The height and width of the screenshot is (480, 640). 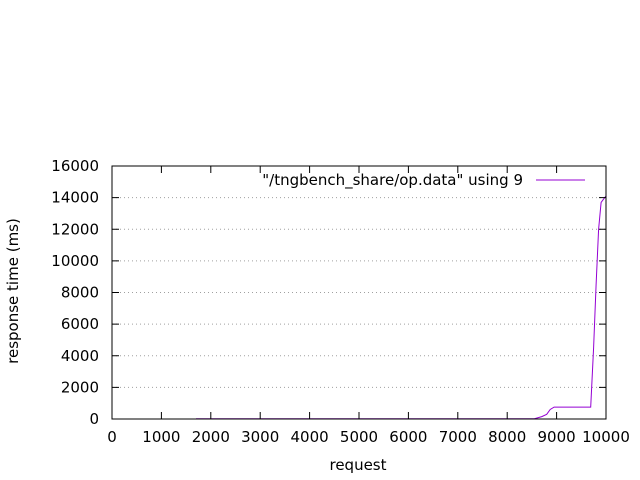 I want to click on x-tick-label: 5000, so click(x=359, y=437).